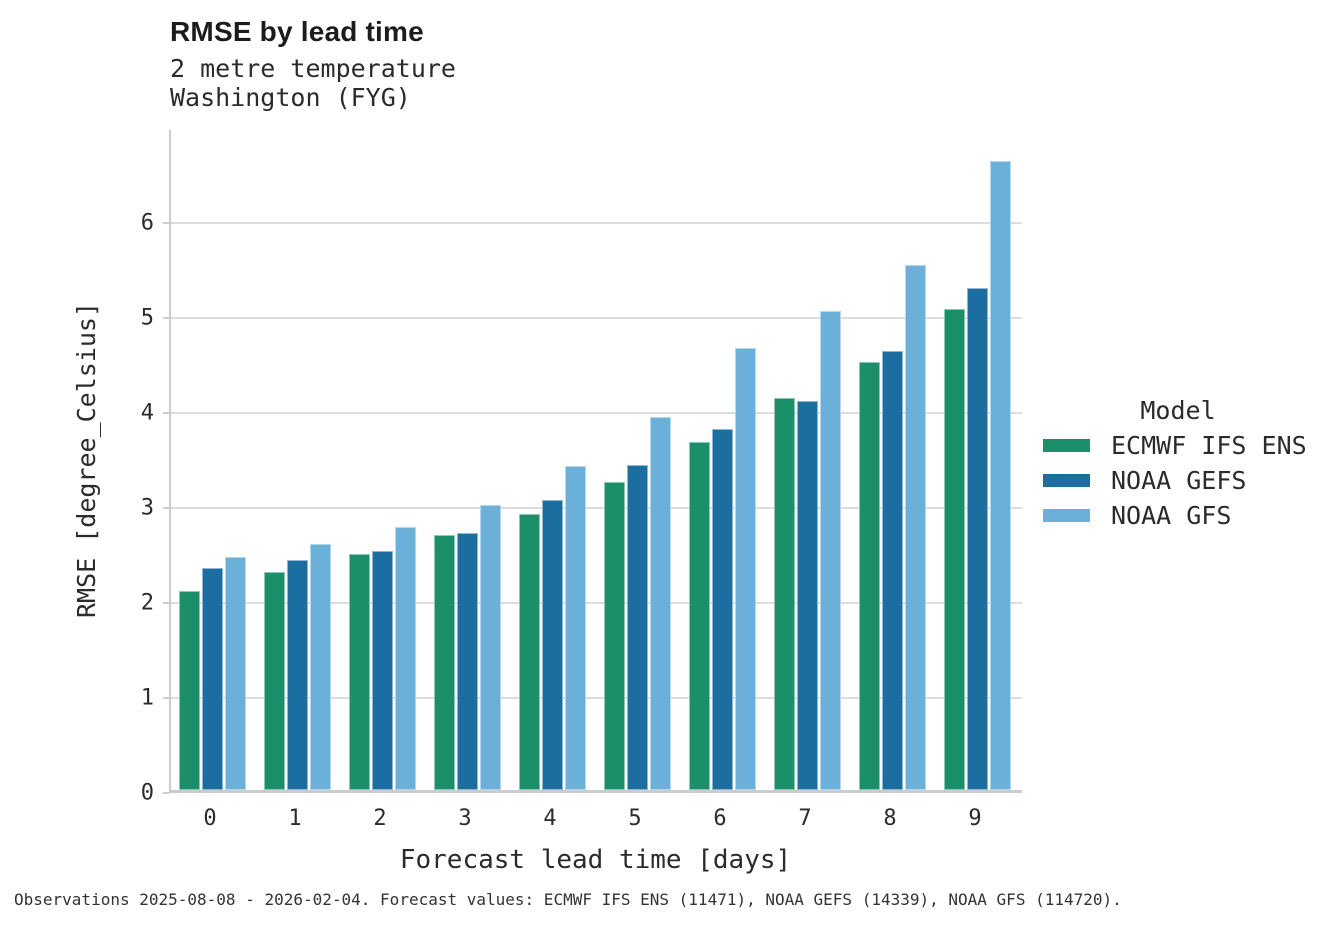 This screenshot has height=928, width=1322. Describe the element at coordinates (380, 818) in the screenshot. I see `x-tick-label: 2` at that location.